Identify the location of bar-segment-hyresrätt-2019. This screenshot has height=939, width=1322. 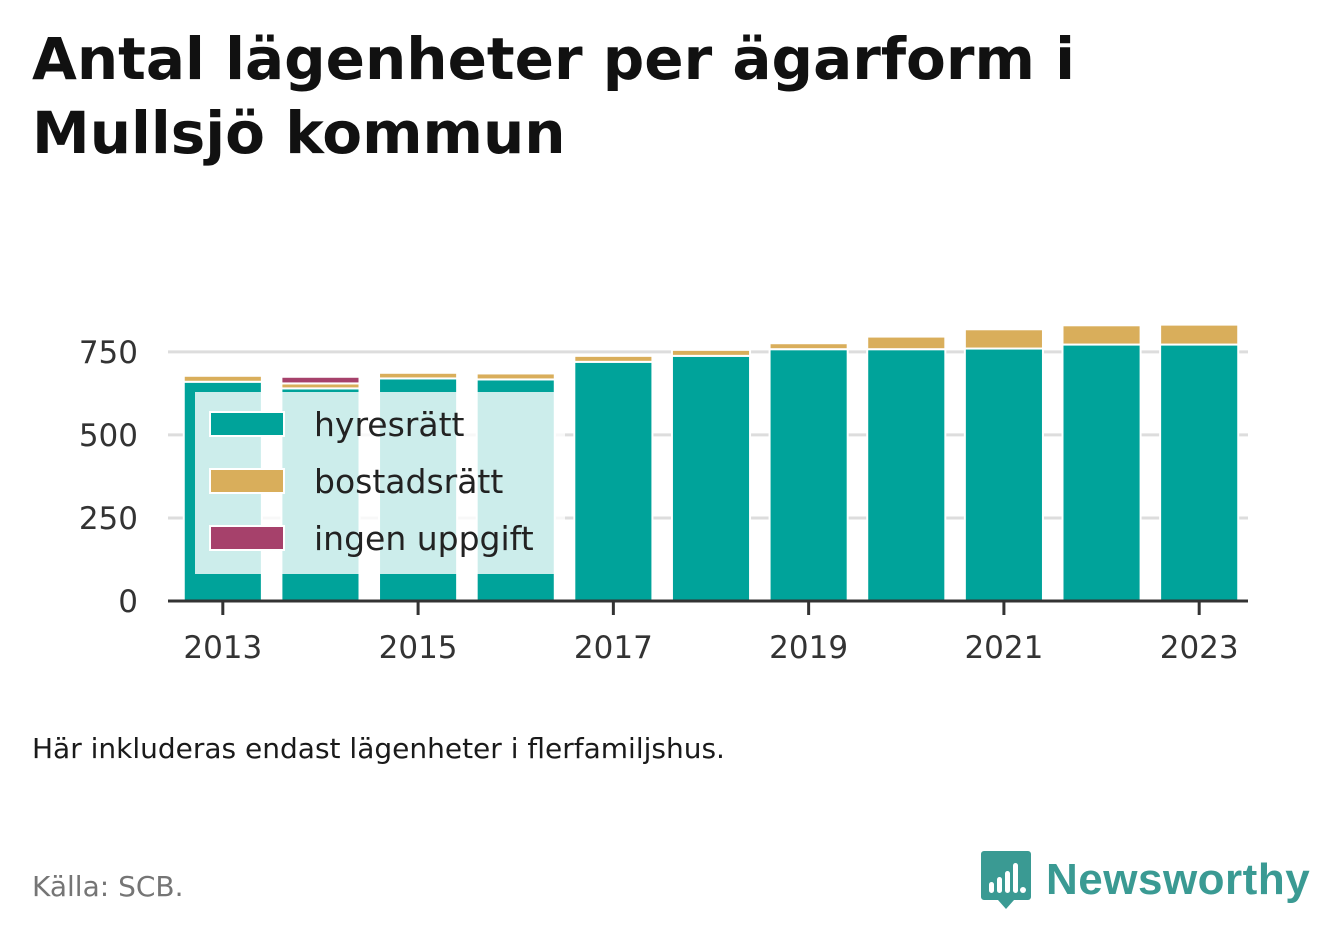
(808, 475).